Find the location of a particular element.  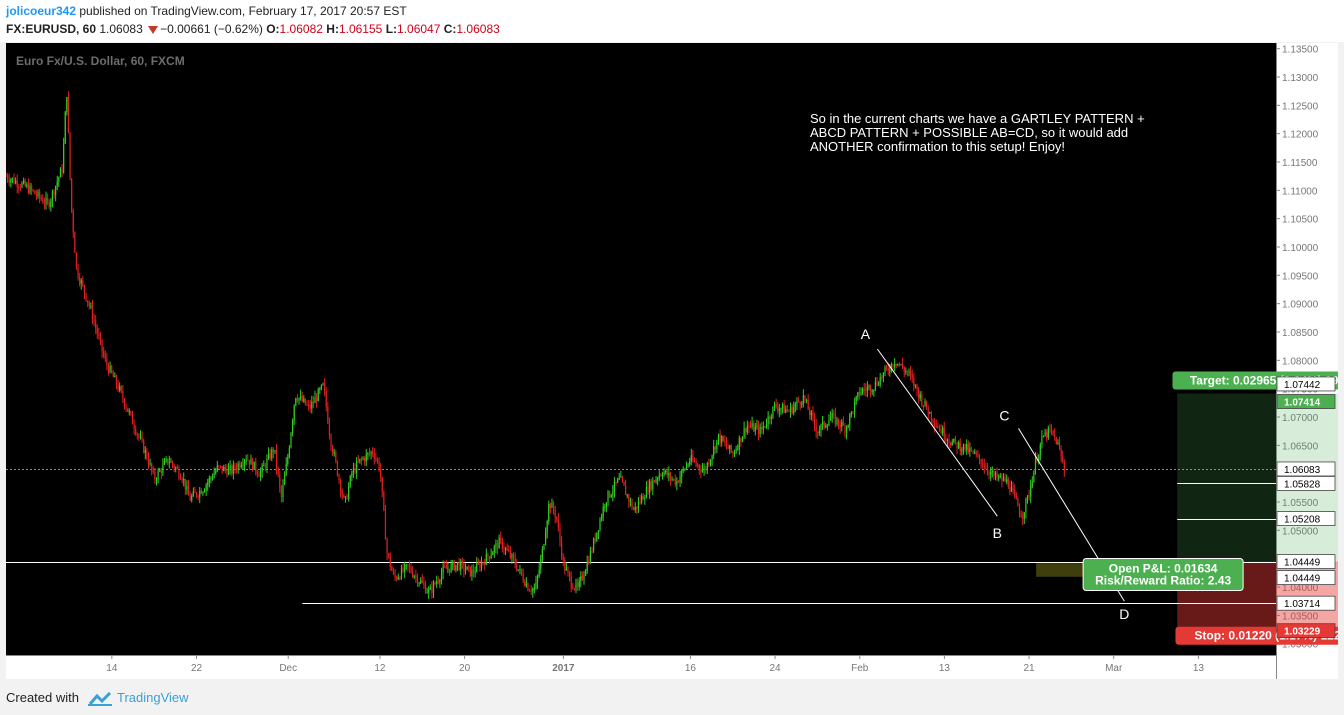

pattern-point-label: B is located at coordinates (997, 533).